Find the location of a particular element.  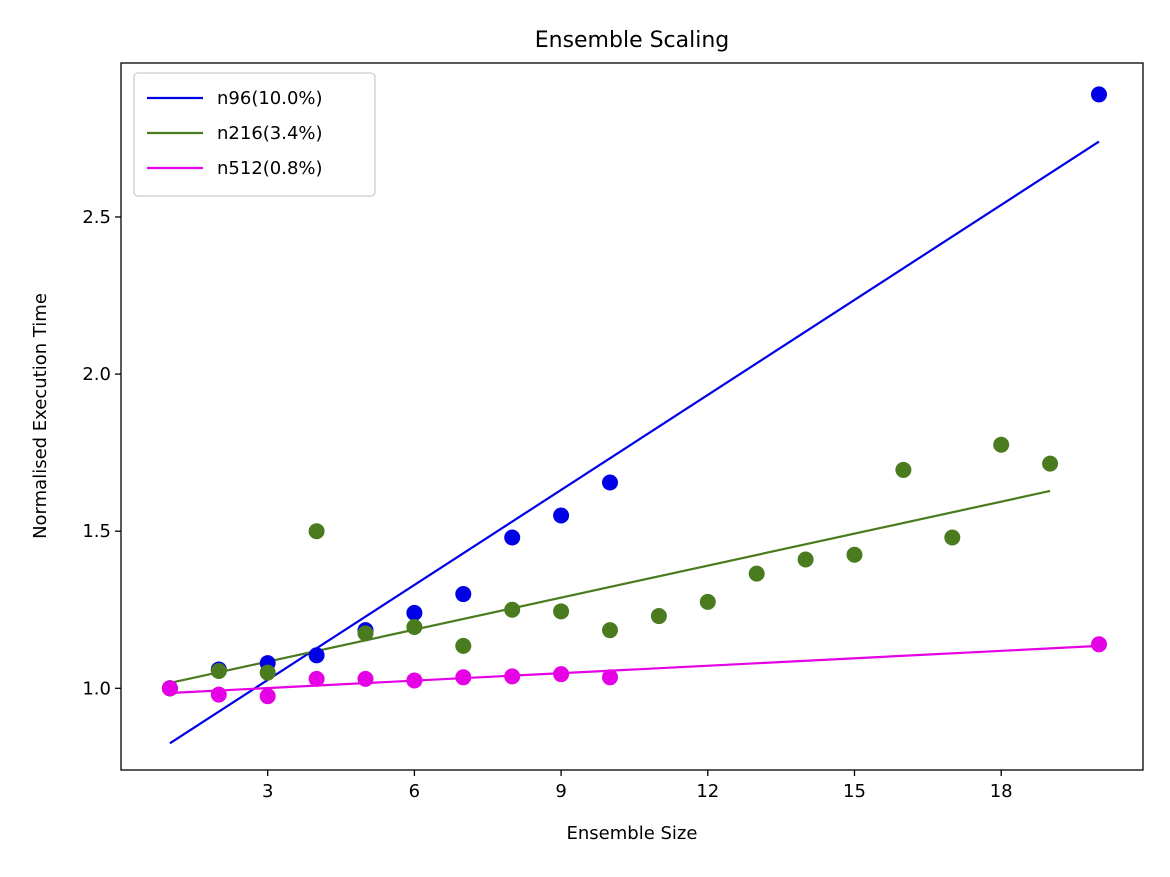

x-tick-label: 18 is located at coordinates (1001, 791).